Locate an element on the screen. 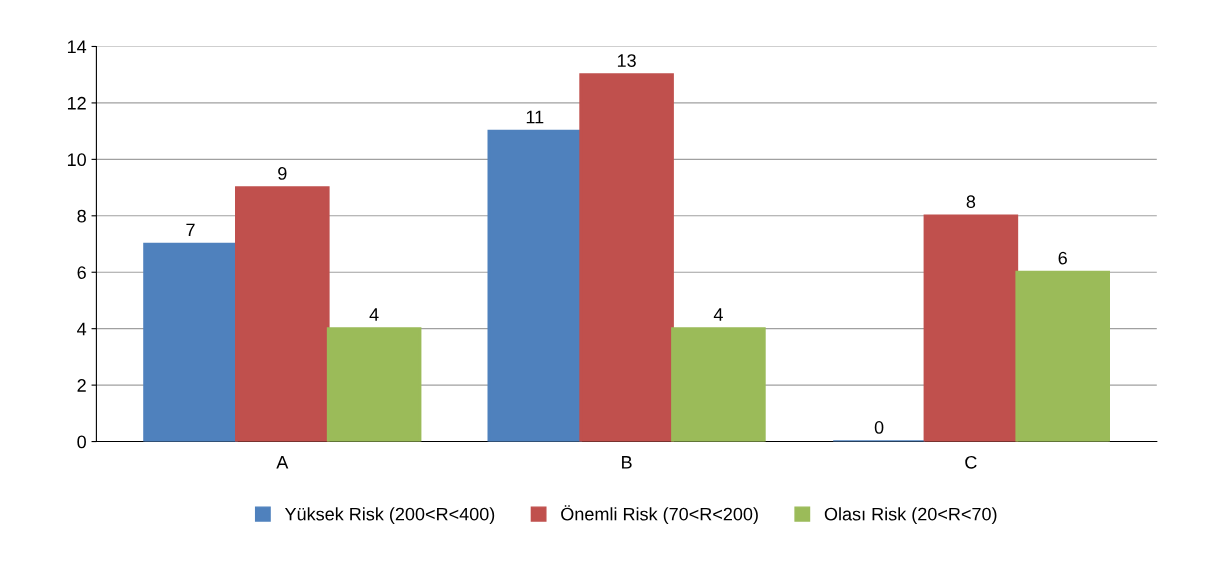 The width and height of the screenshot is (1205, 581). y-tick-label: 6 is located at coordinates (81, 272).